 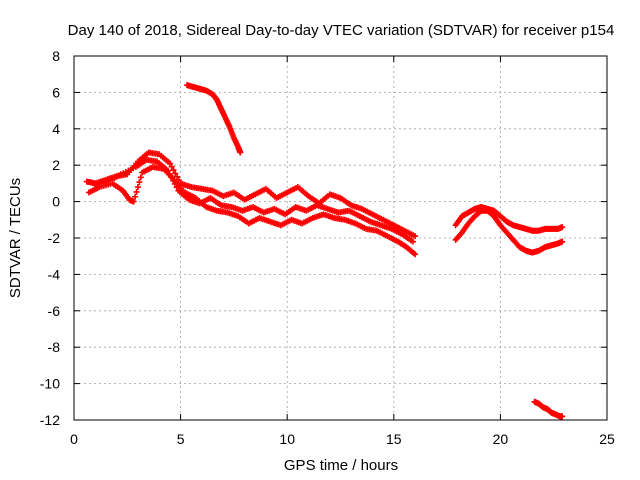 I want to click on y-axis-label: SDTVAR / TECUs, so click(x=15, y=238).